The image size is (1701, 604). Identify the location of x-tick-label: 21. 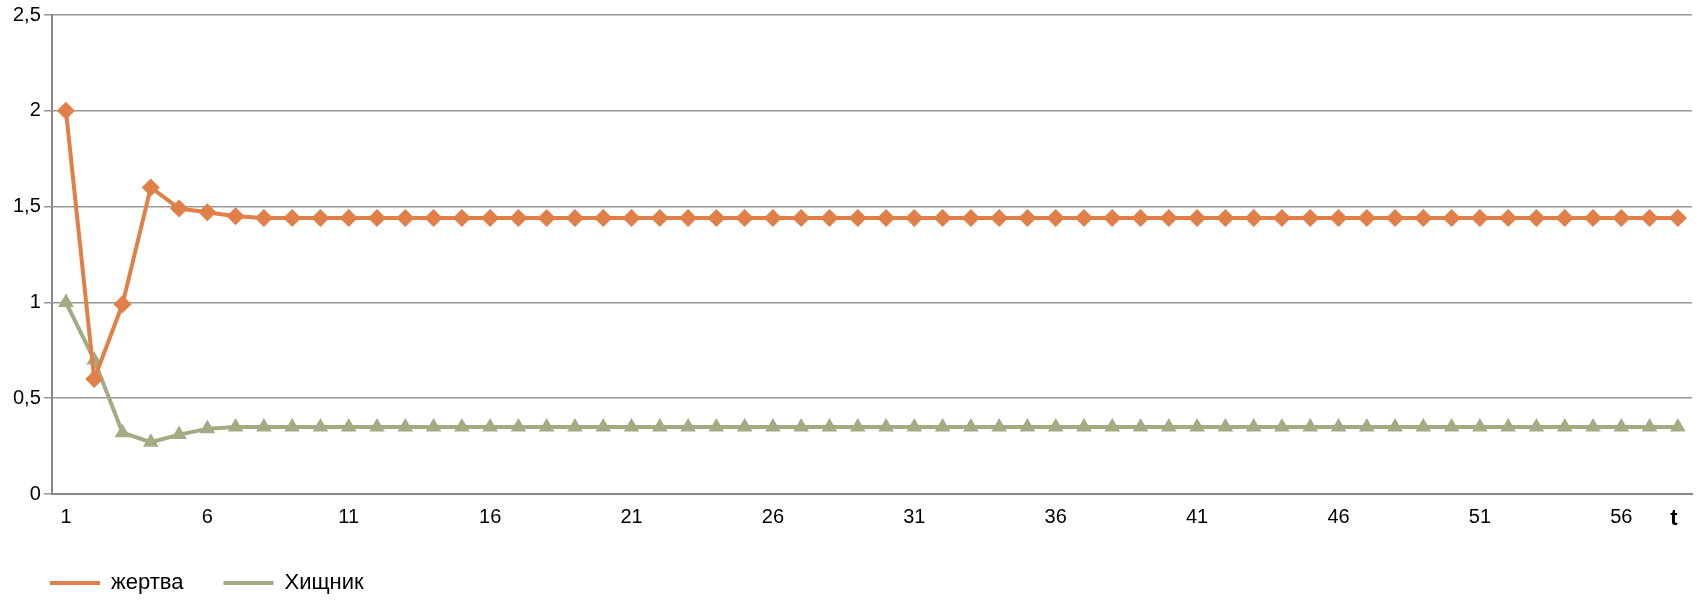
(631, 515).